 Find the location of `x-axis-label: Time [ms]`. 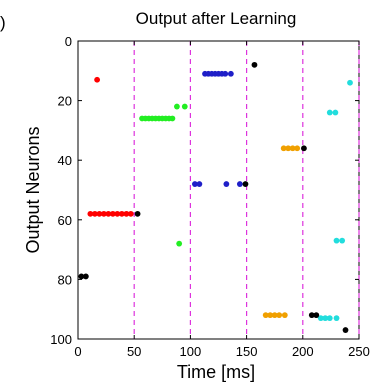

x-axis-label: Time [ms] is located at coordinates (216, 372).